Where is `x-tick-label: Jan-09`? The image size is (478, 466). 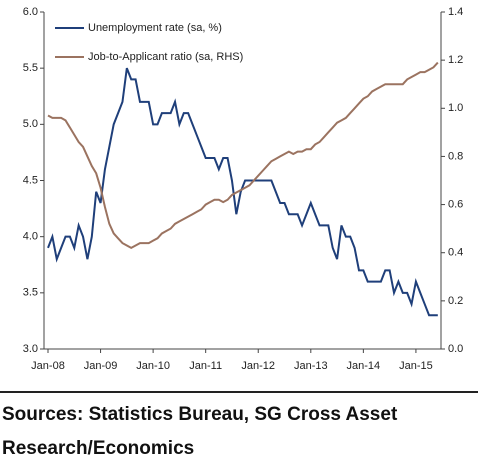
x-tick-label: Jan-09 is located at coordinates (101, 366).